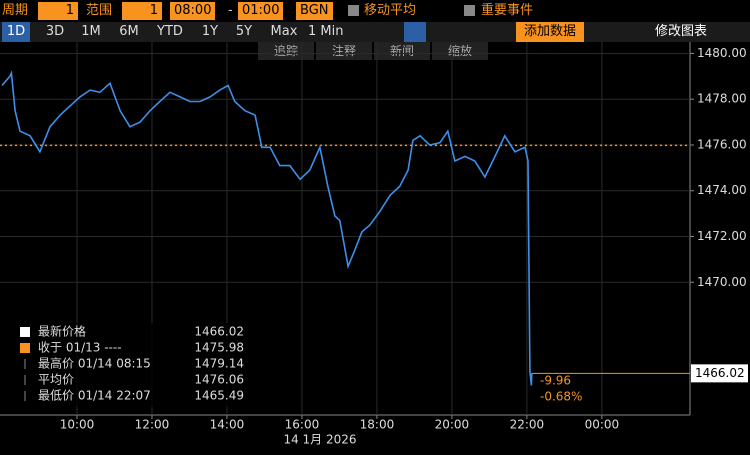 This screenshot has width=750, height=455. Describe the element at coordinates (722, 99) in the screenshot. I see `y-tick-label: 1478.00` at that location.